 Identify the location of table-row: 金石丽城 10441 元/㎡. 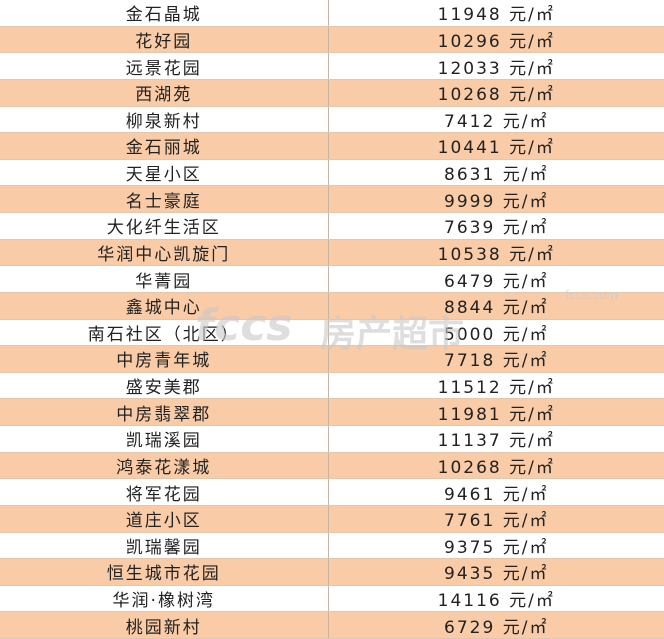
(332, 146).